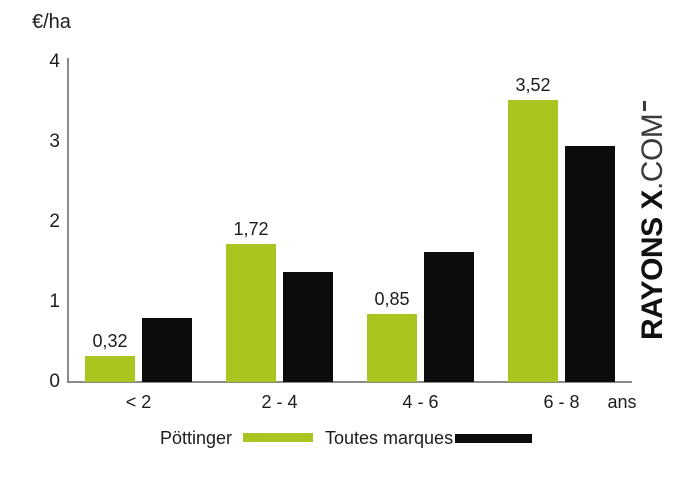 This screenshot has height=485, width=700. Describe the element at coordinates (110, 341) in the screenshot. I see `value-label-1: 0,32` at that location.